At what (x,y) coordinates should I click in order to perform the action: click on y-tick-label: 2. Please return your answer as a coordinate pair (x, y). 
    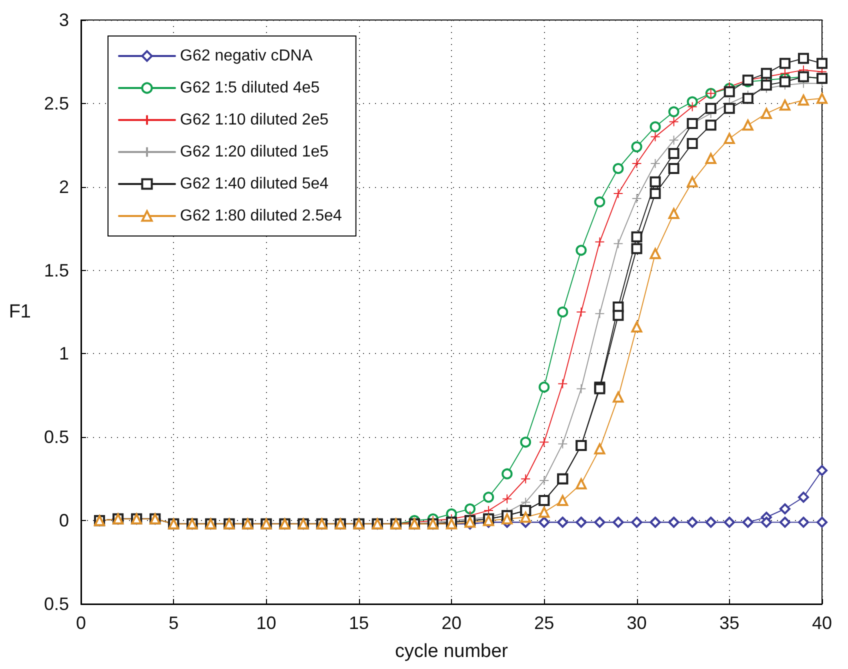
    Looking at the image, I should click on (63, 186).